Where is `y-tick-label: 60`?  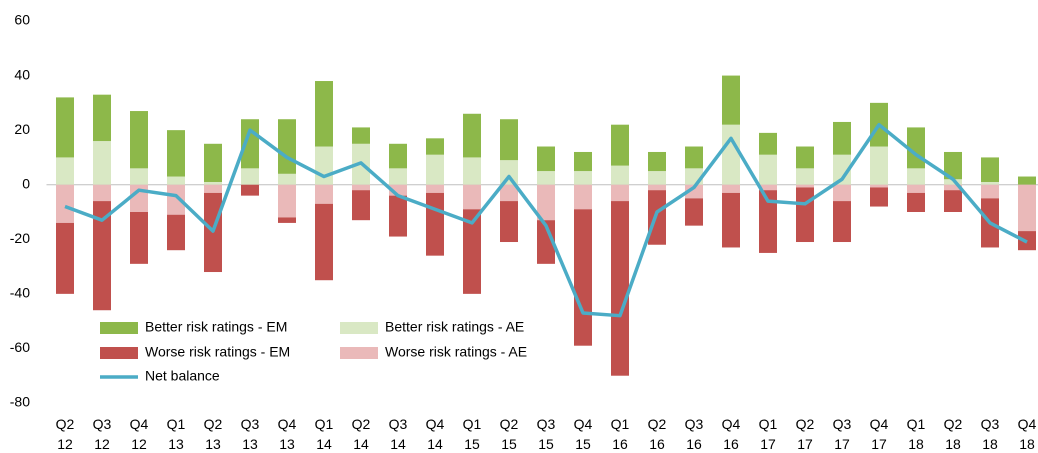
y-tick-label: 60 is located at coordinates (22, 20).